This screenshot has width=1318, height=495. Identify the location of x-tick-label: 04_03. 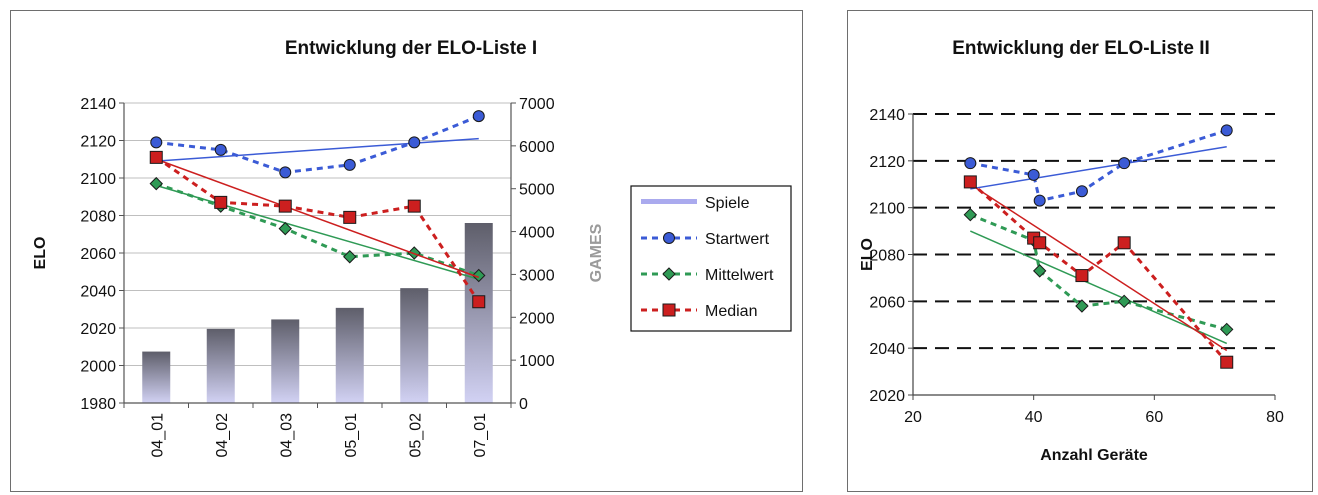
(286, 435).